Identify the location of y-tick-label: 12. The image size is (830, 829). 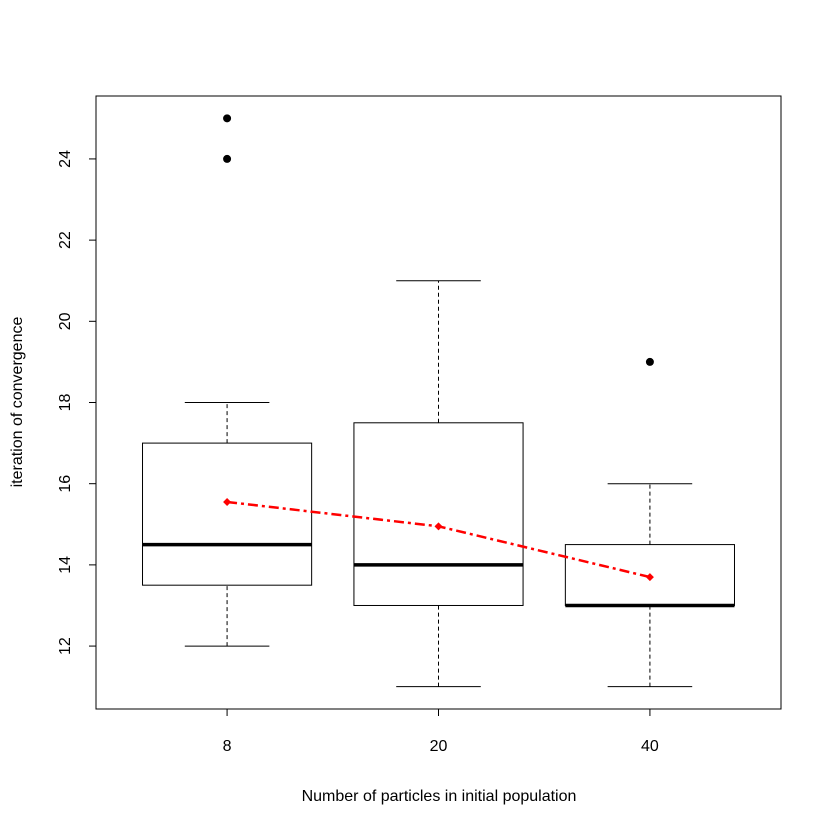
(65, 646).